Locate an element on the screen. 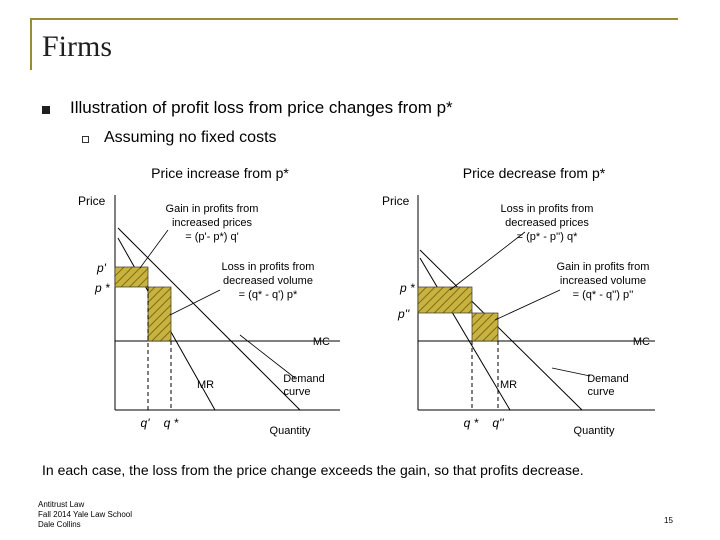  left-loss-callout-2: decreased volume is located at coordinates (268, 281).